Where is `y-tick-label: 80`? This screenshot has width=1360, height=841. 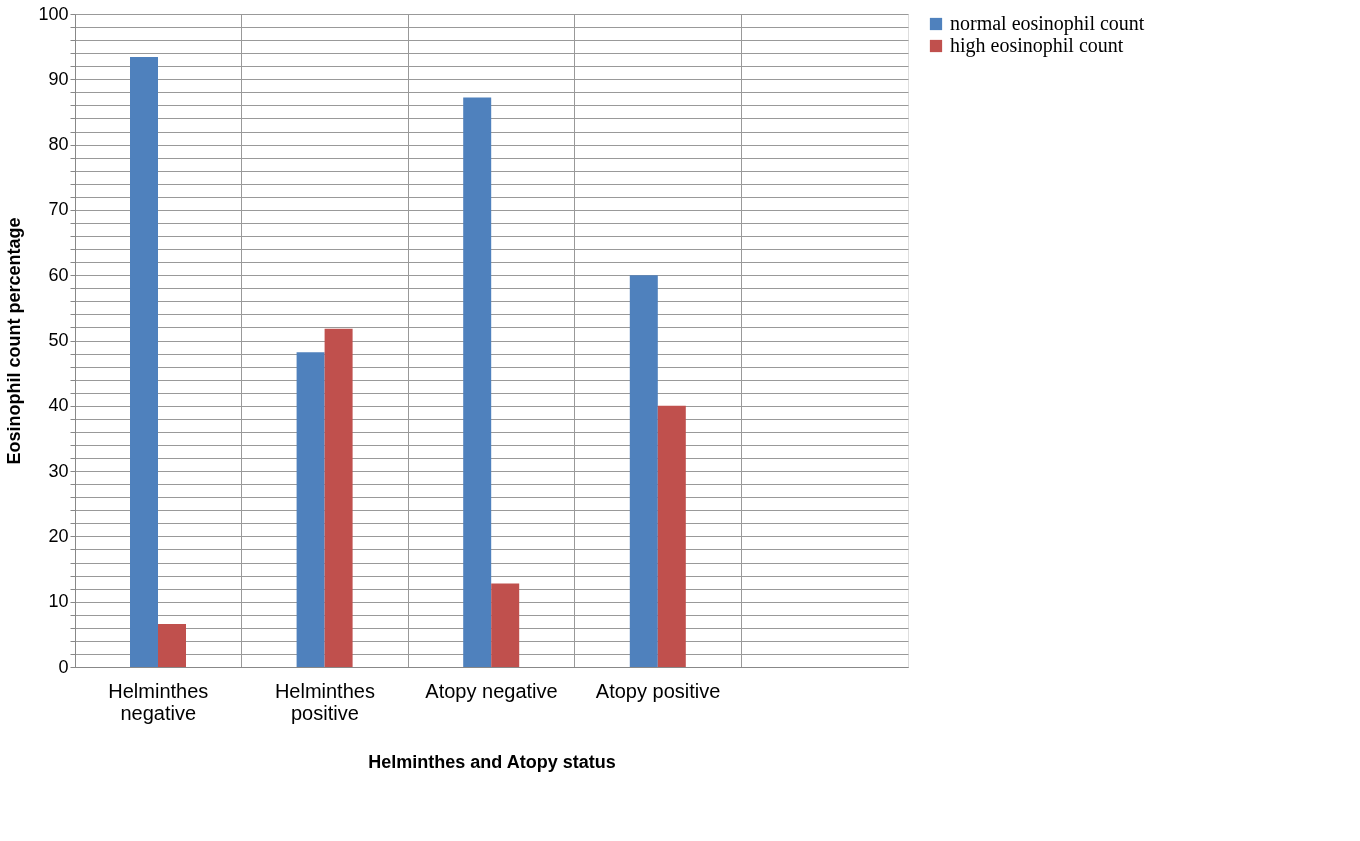
y-tick-label: 80 is located at coordinates (58, 144).